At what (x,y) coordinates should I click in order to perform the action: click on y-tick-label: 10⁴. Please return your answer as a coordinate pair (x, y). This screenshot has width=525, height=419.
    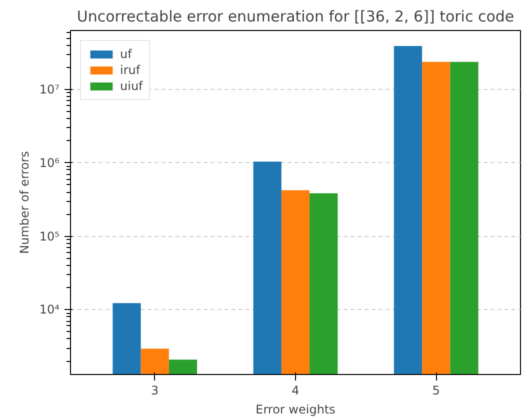
    Looking at the image, I should click on (49, 309).